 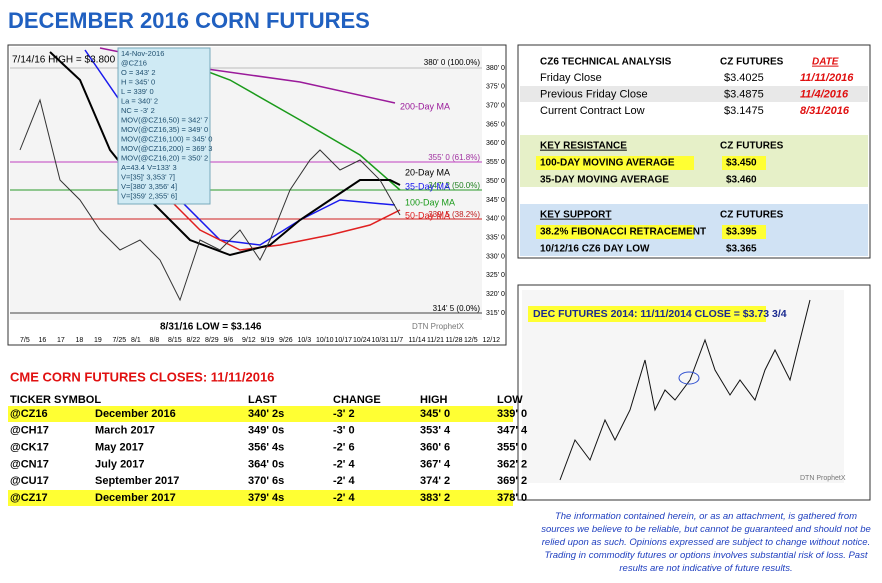 What do you see at coordinates (741, 249) in the screenshot?
I see `row-value: $3.365` at bounding box center [741, 249].